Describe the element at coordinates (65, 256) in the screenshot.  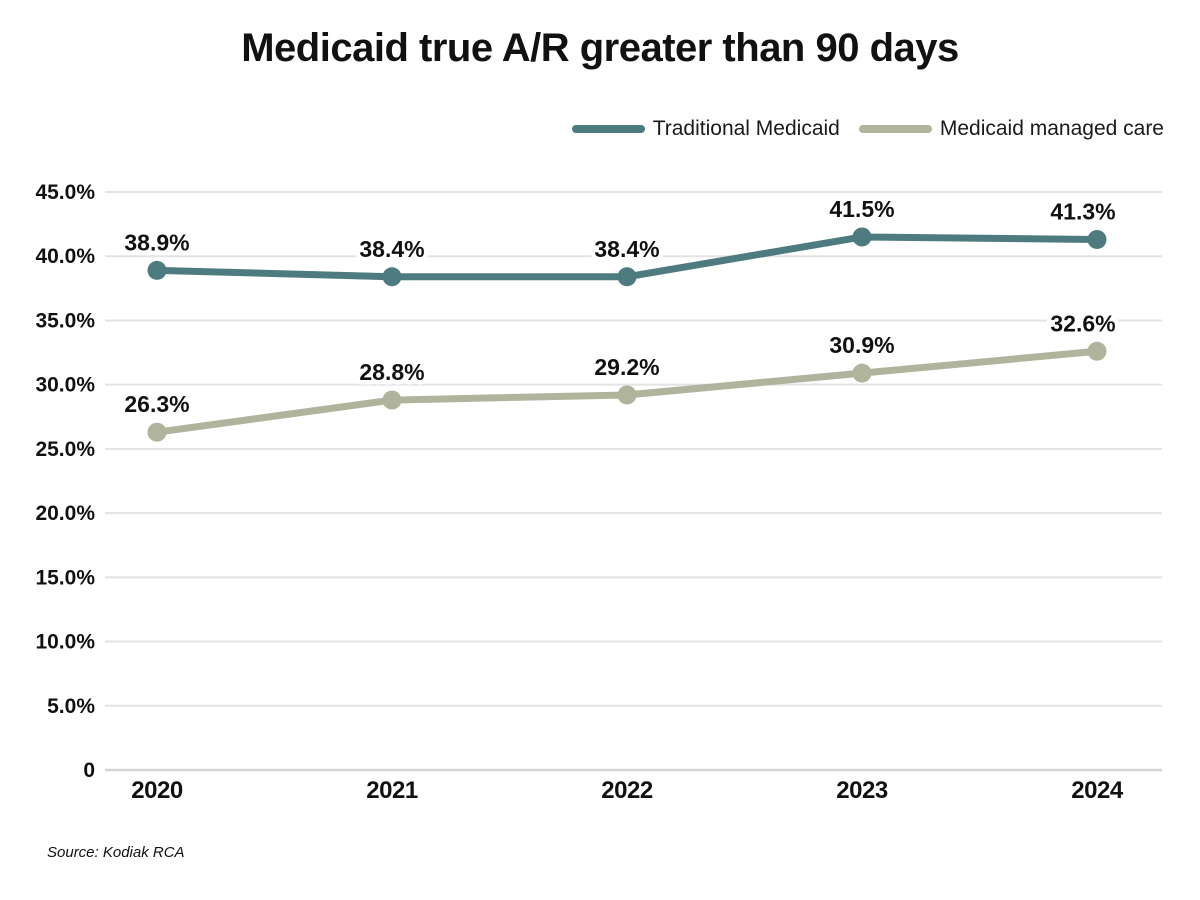
I see `svg-text: 40.0%` at that location.